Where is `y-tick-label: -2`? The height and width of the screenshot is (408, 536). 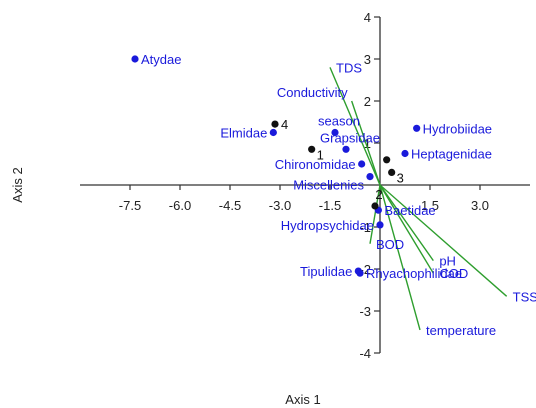 y-tick-label: -2 is located at coordinates (365, 269).